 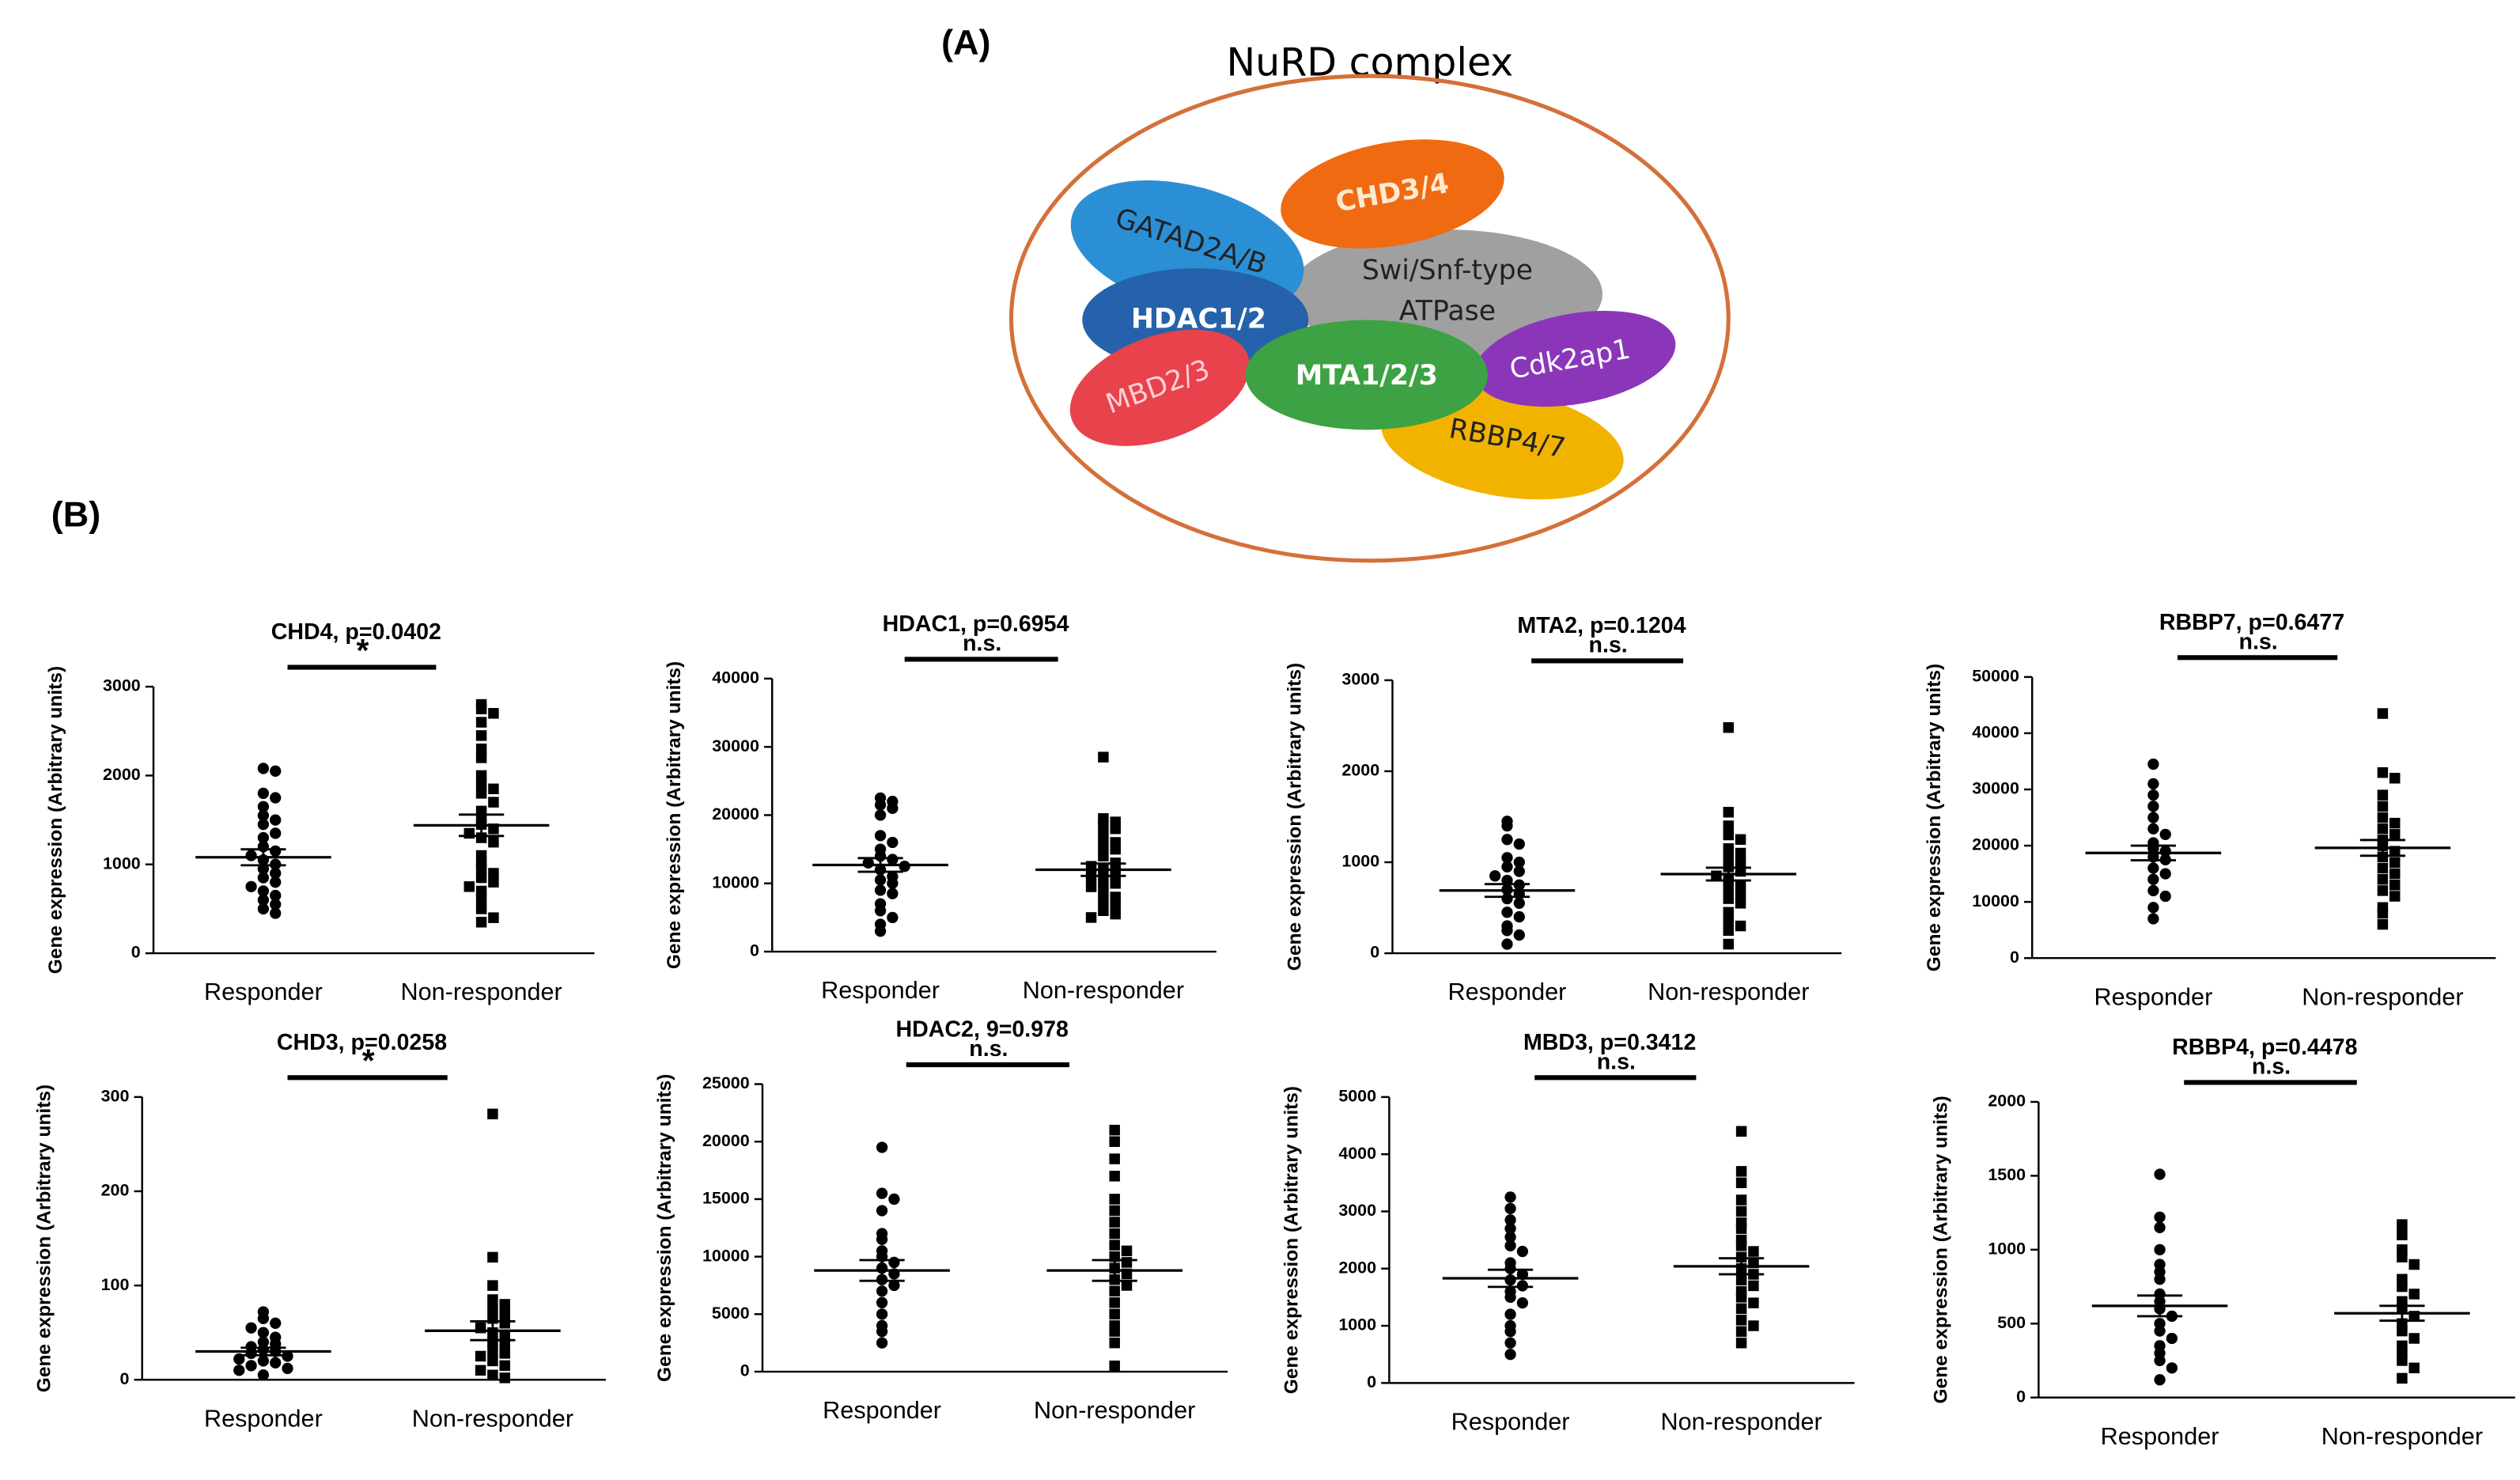 I want to click on diagram-title: NuRD complex, so click(x=1370, y=62).